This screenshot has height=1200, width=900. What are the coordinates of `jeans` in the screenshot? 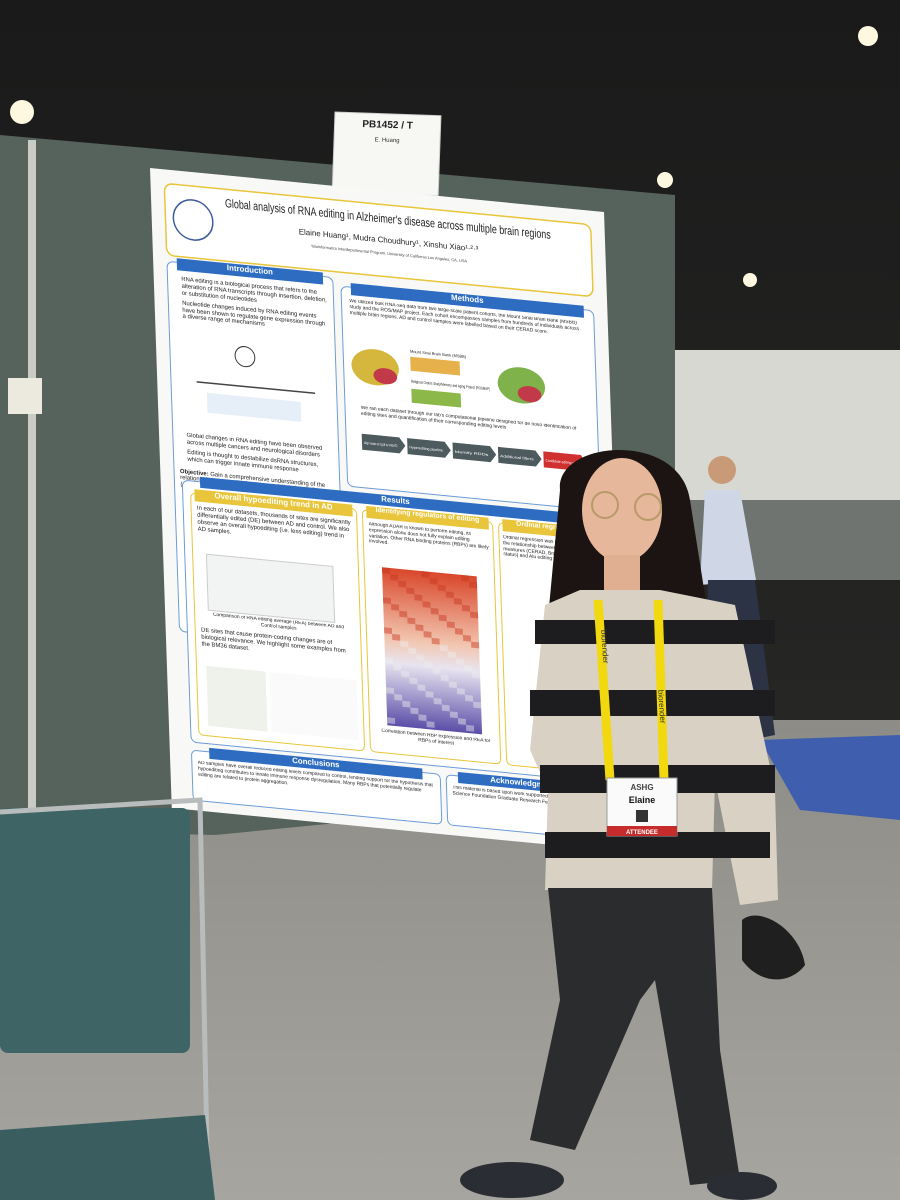 It's located at (635, 1036).